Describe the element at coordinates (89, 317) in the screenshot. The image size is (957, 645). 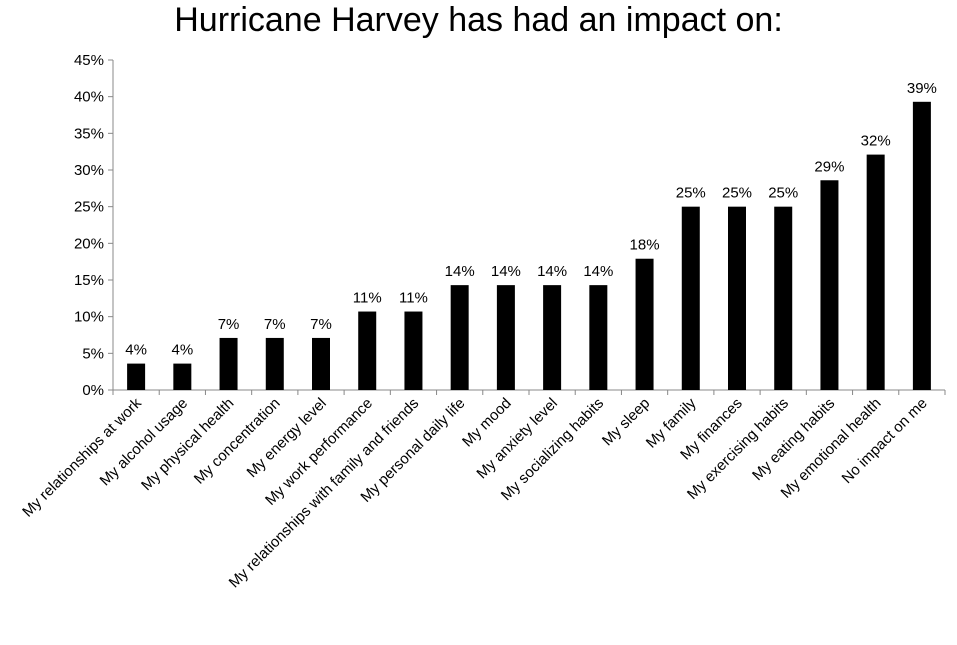
I see `y-tick-label: 10%` at that location.